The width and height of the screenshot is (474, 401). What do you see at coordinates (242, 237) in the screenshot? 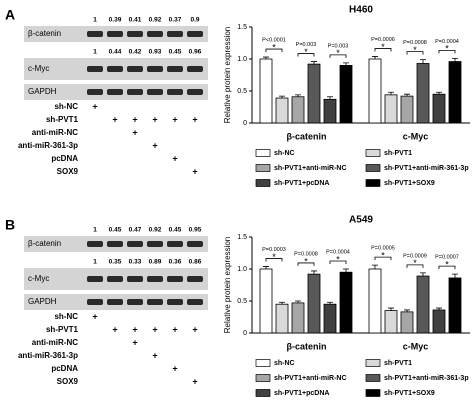
I see `y-tick-label: 1.5` at bounding box center [242, 237].